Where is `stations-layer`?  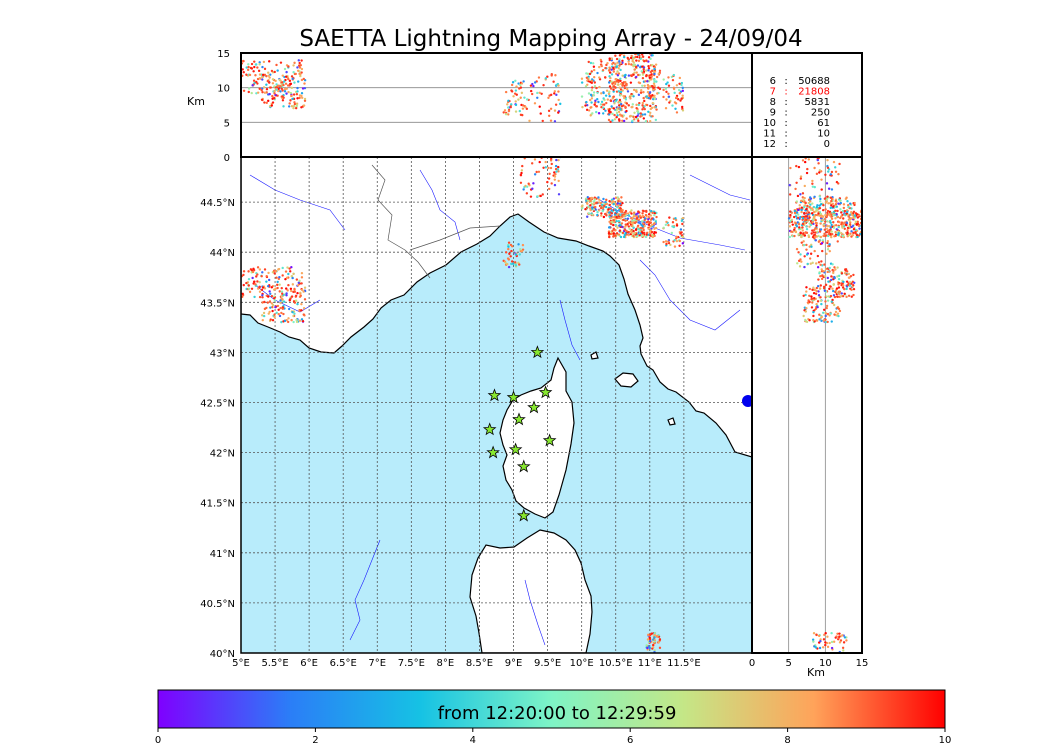 stations-layer is located at coordinates (519, 433).